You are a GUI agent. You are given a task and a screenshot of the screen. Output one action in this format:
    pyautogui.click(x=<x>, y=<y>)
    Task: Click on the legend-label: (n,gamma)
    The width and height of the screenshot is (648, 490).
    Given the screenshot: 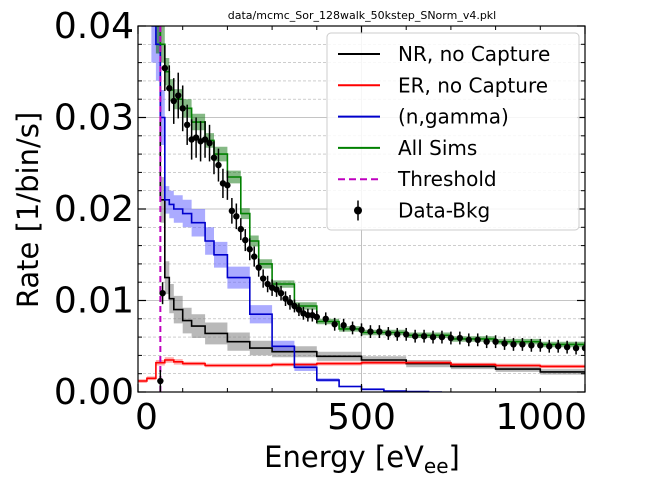 What is the action you would take?
    pyautogui.click(x=453, y=117)
    